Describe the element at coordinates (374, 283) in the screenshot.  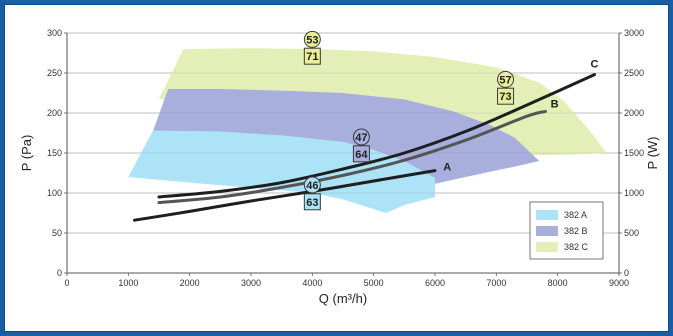
I see `x-tick-label: 5000` at that location.